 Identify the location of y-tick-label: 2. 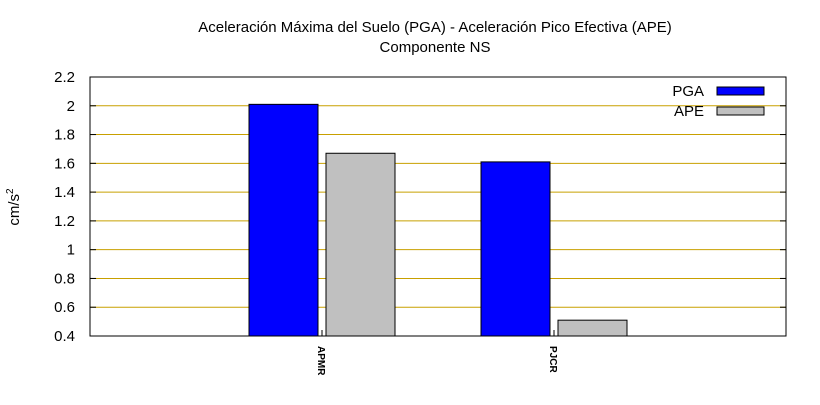
(71, 106).